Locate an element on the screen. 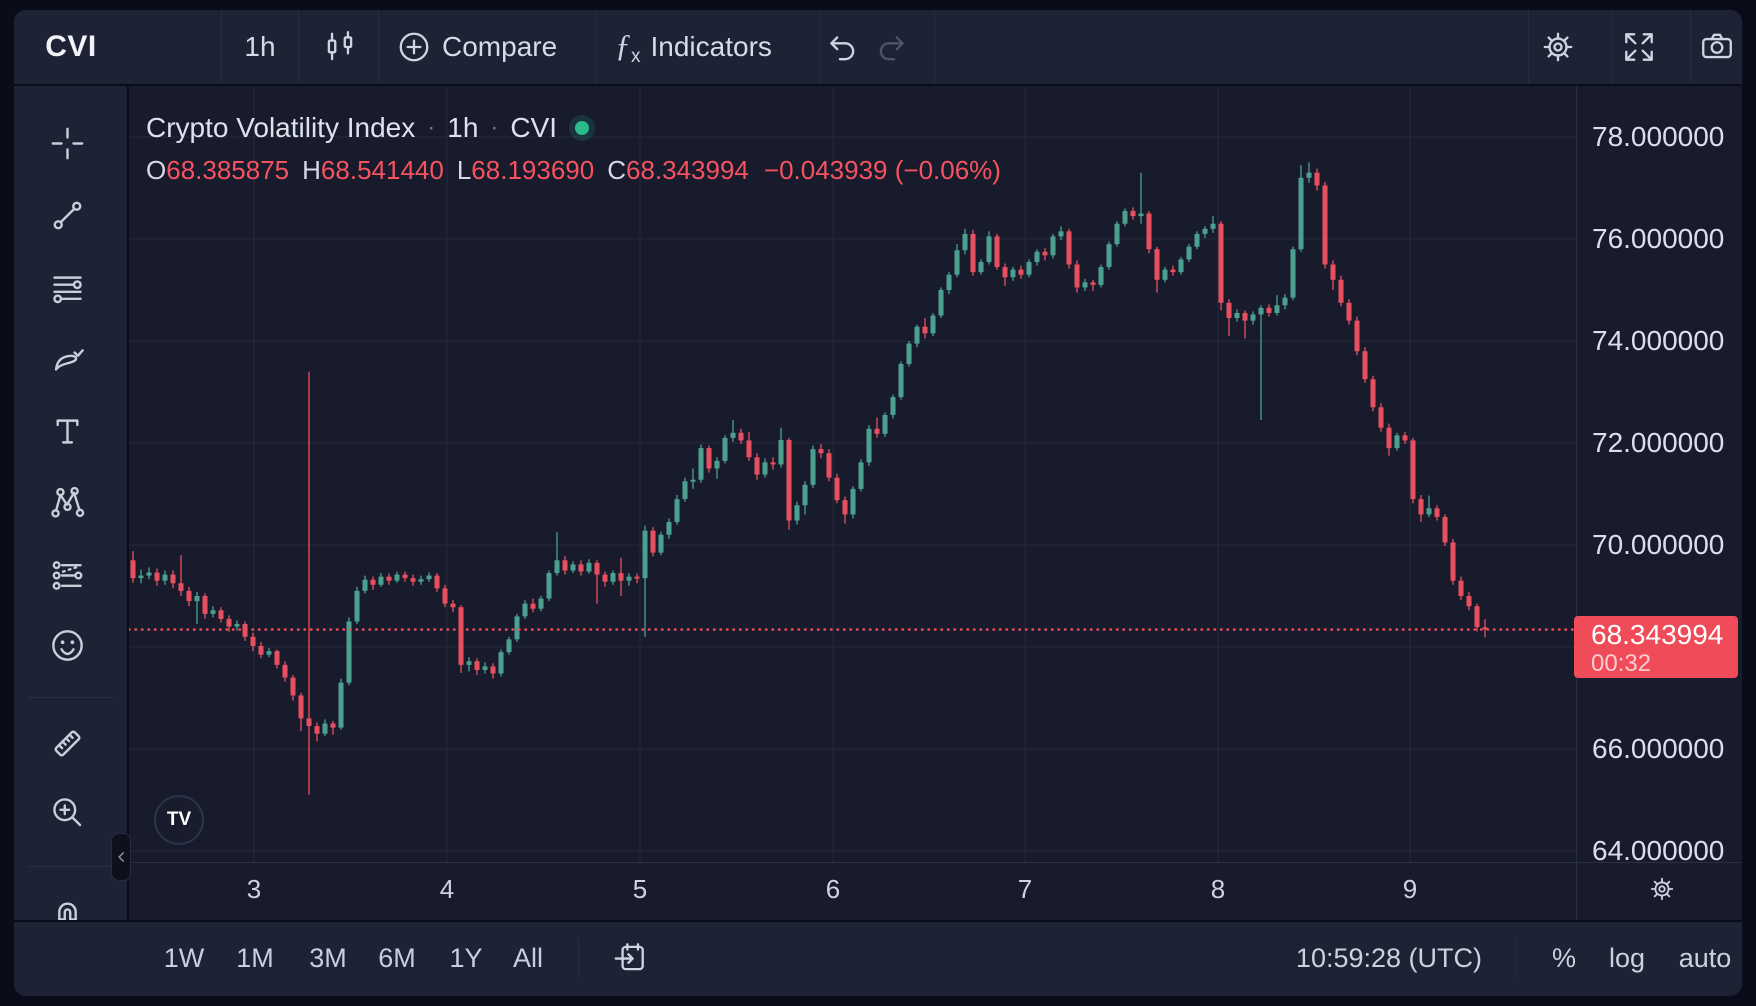 The width and height of the screenshot is (1756, 1006). xabcd-pattern-tool is located at coordinates (67, 502).